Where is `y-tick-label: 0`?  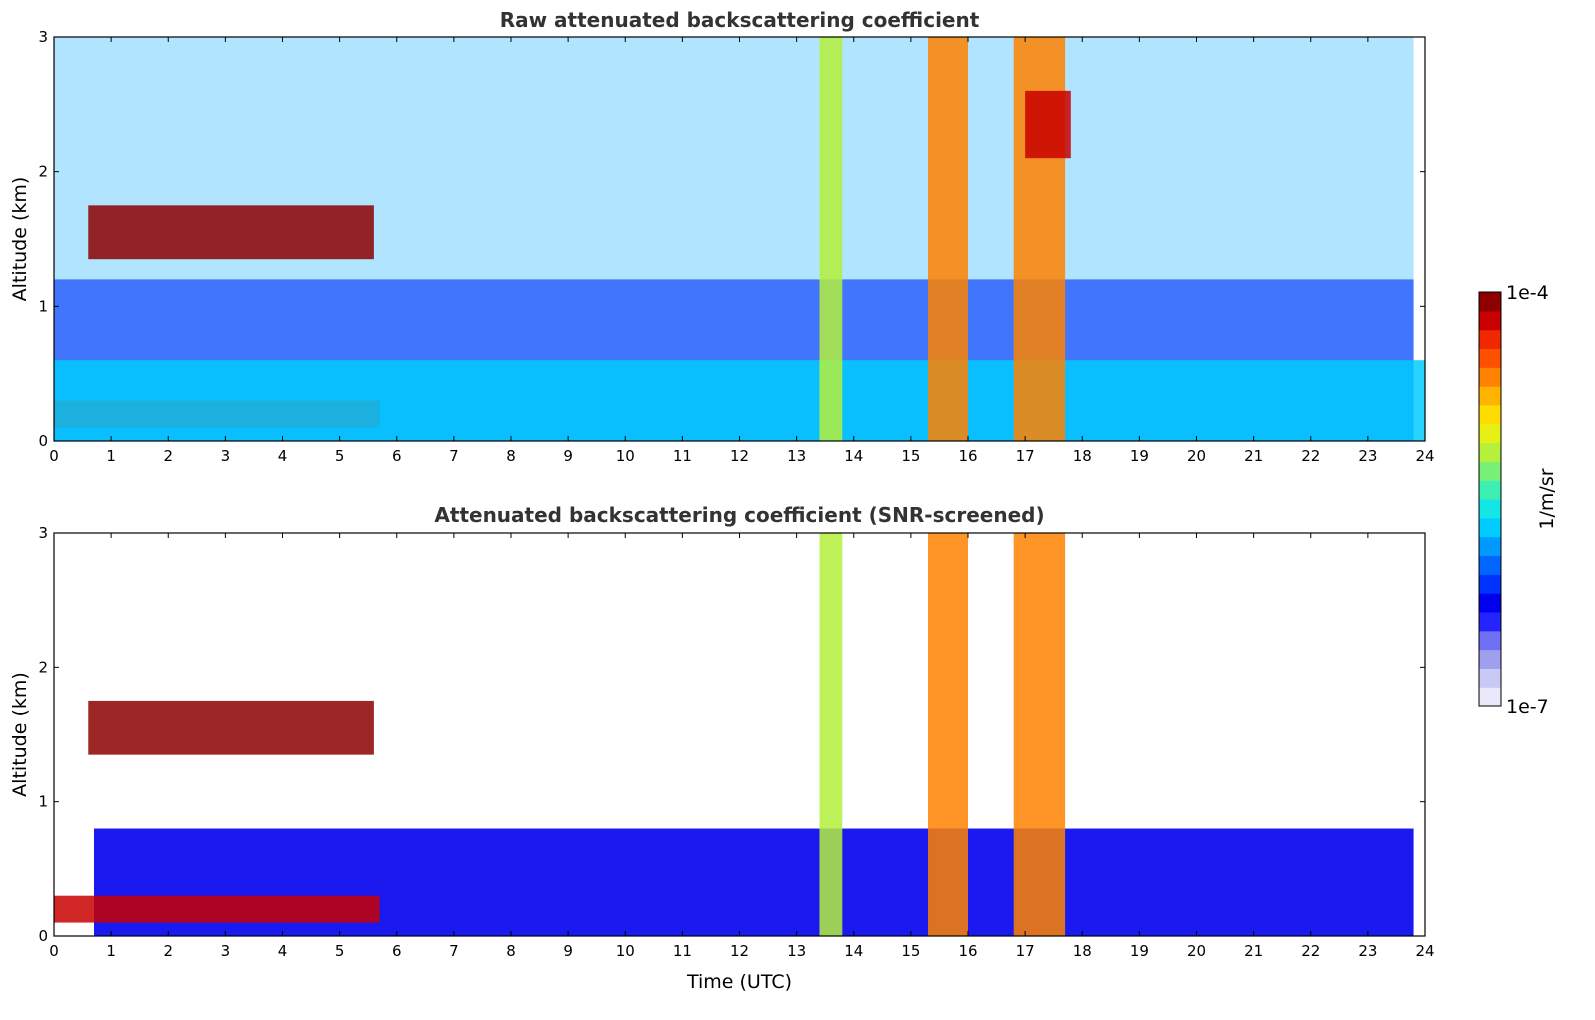
y-tick-label: 0 is located at coordinates (43, 441).